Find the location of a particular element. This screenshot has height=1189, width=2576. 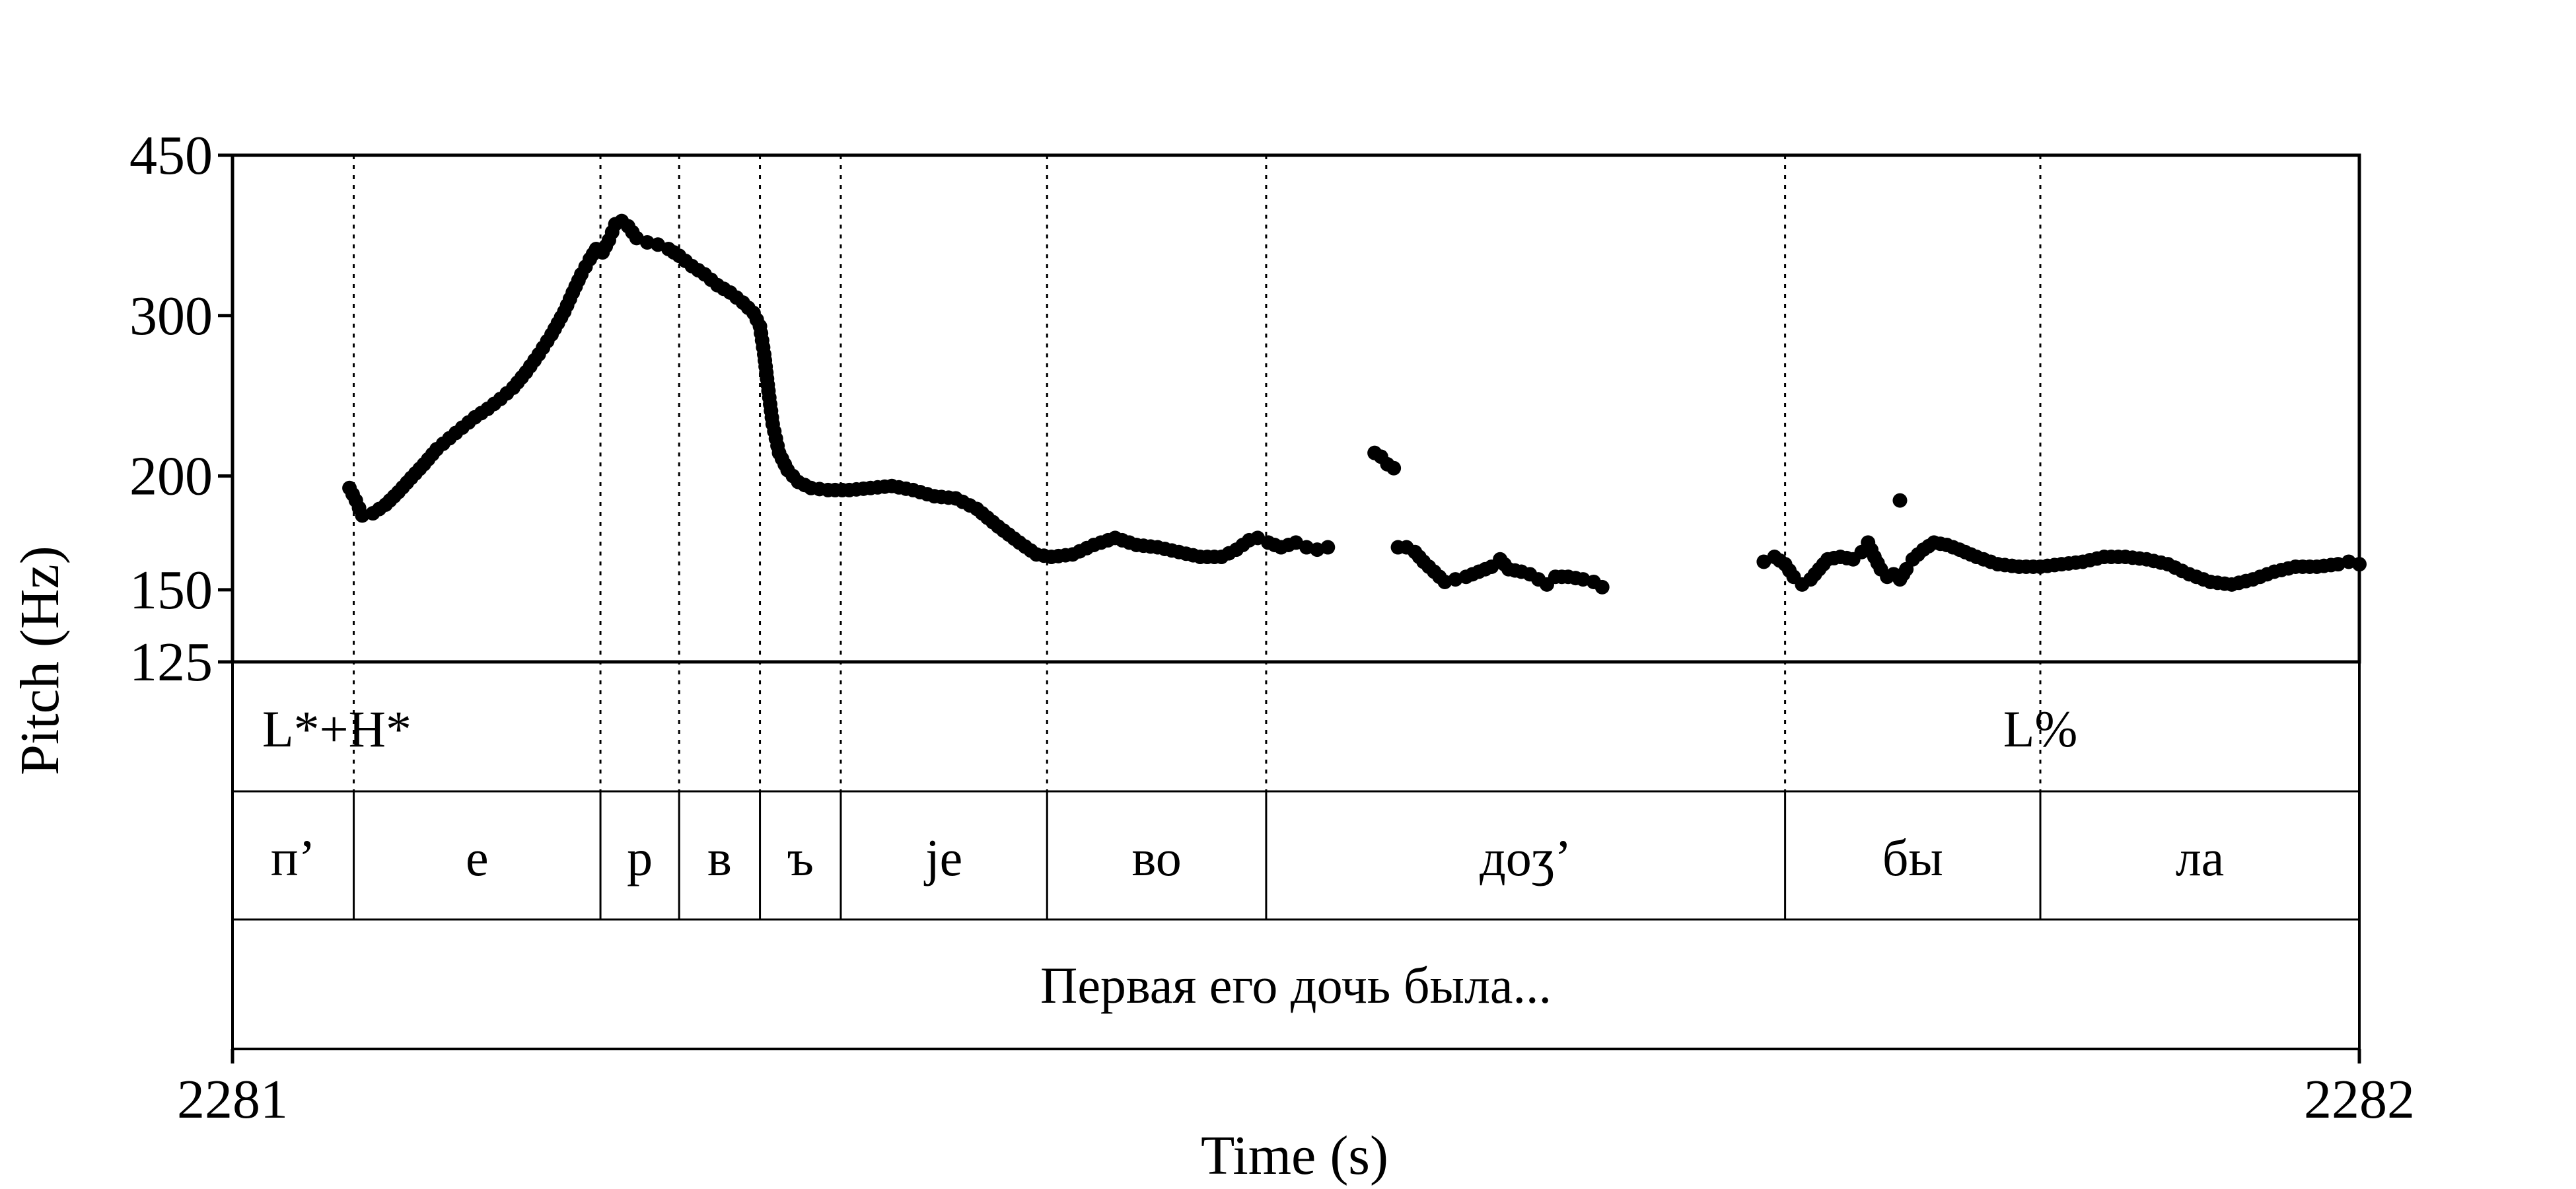

y-tick-label-1: 300 is located at coordinates (171, 316).